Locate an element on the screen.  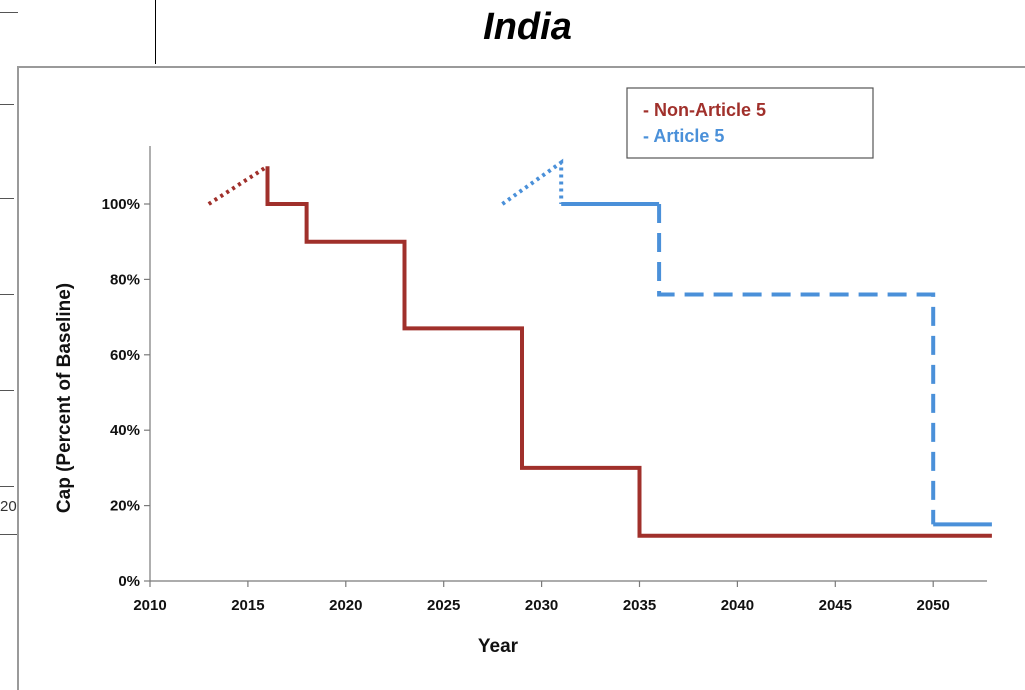
y-tick-label: 100% is located at coordinates (121, 204).